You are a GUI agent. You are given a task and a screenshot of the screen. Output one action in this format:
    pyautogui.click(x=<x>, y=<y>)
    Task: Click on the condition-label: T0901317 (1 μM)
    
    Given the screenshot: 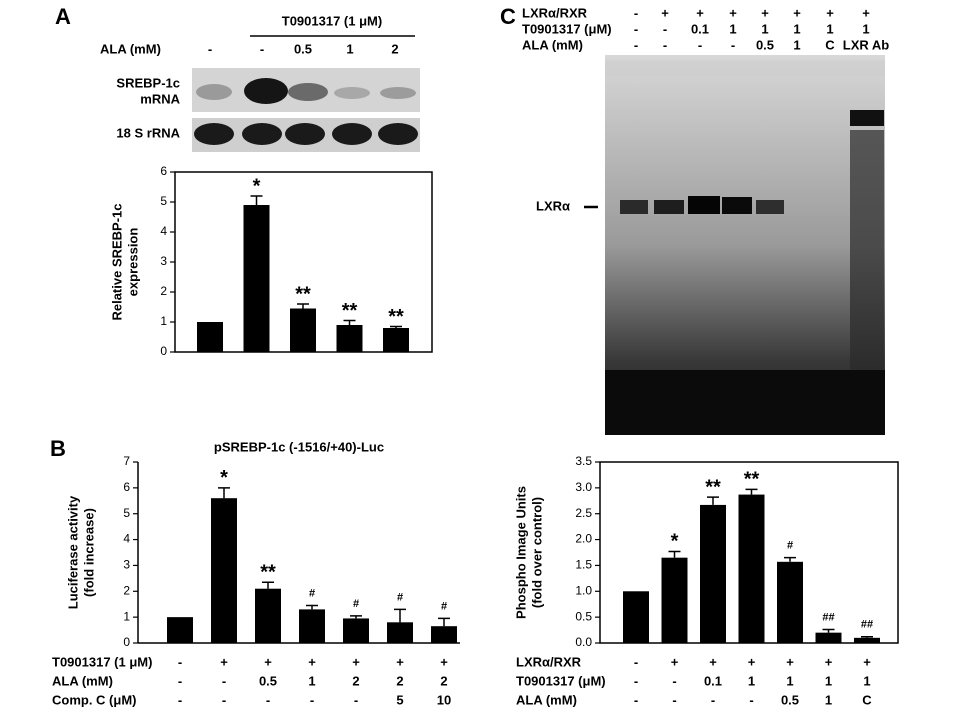 What is the action you would take?
    pyautogui.click(x=102, y=661)
    